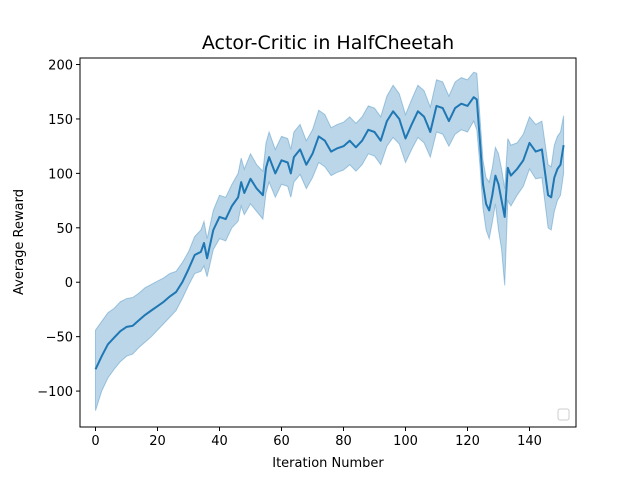 The image size is (640, 485). I want to click on y-tick-label: 200, so click(60, 66).